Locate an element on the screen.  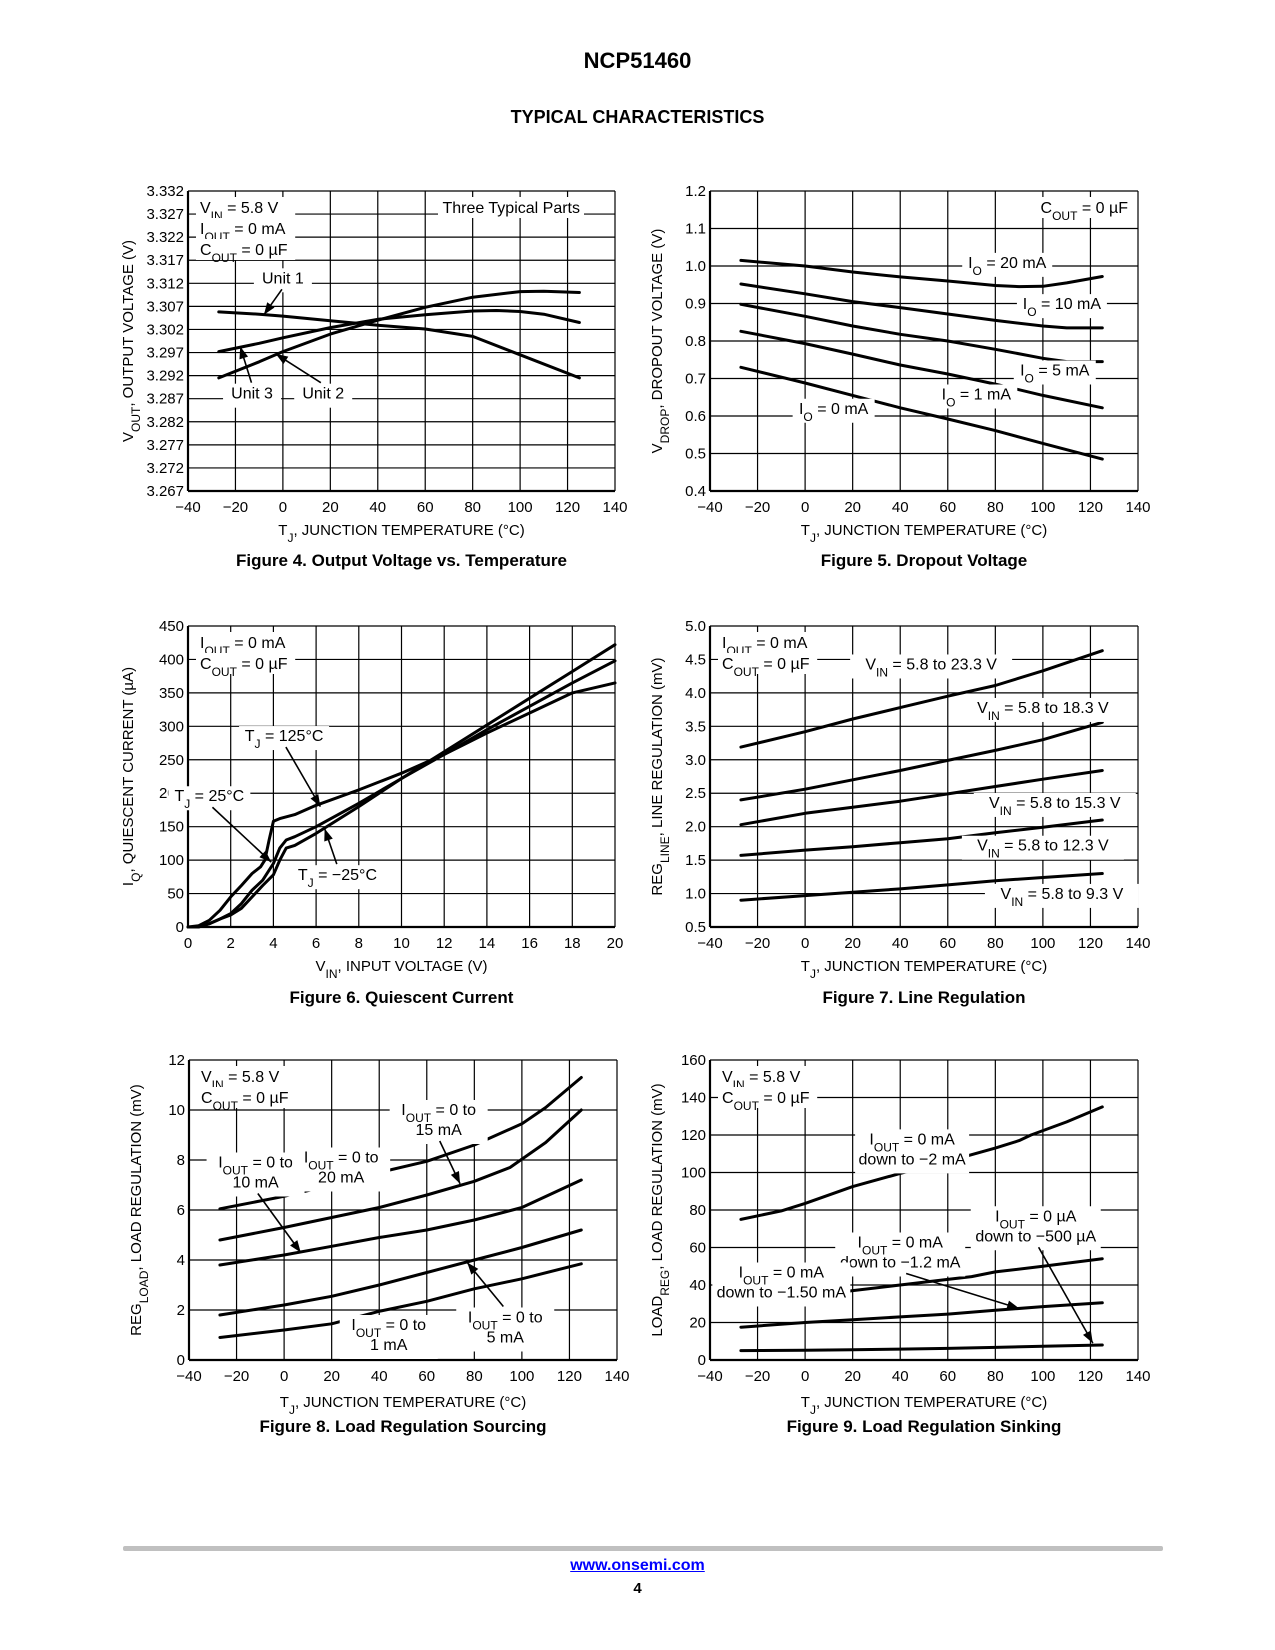
figure-caption: Figure 6. Quiescent Current is located at coordinates (402, 997).